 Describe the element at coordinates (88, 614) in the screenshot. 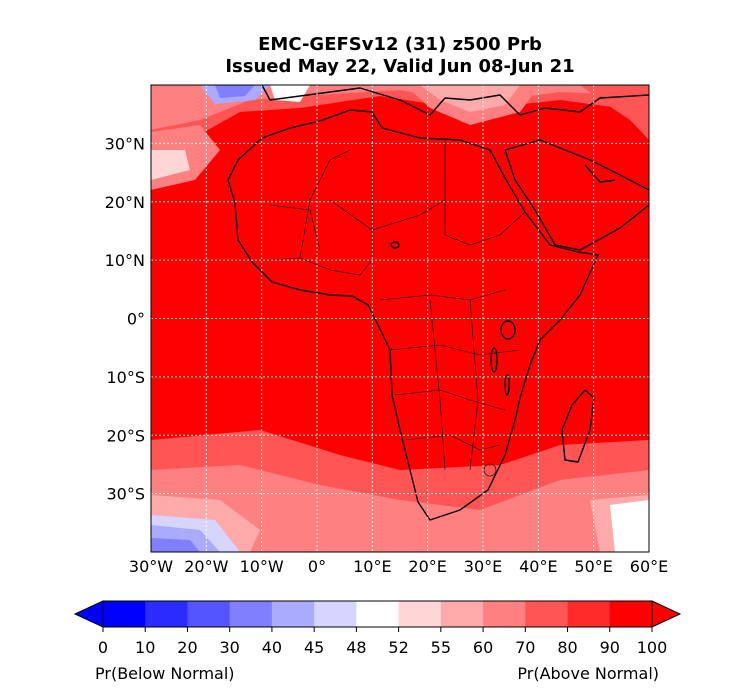

I see `colorbar-under-extension` at that location.